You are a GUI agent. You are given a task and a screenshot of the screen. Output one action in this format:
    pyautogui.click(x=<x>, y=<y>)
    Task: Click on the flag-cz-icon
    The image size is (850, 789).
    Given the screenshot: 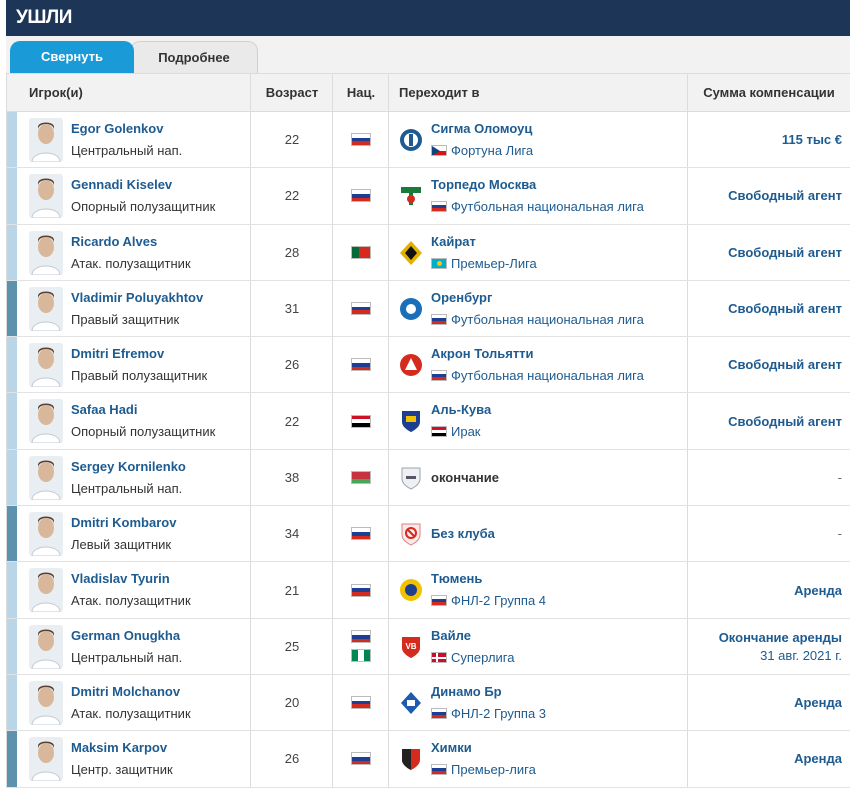 What is the action you would take?
    pyautogui.click(x=439, y=150)
    